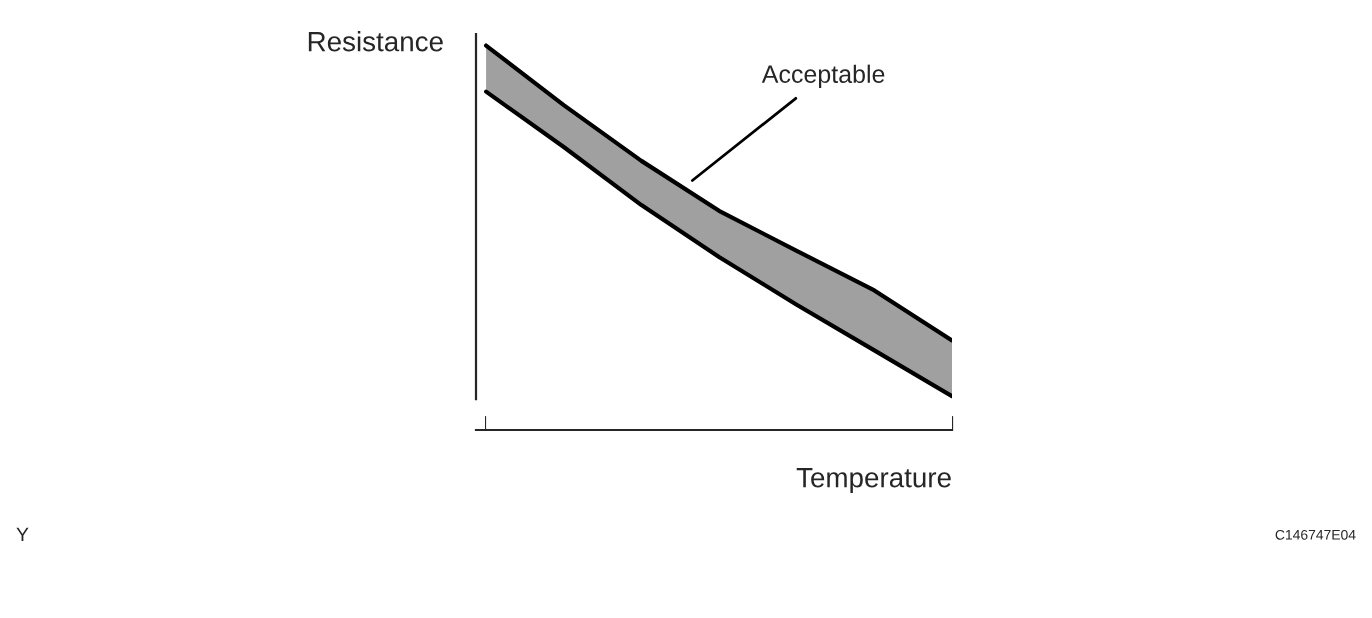  Describe the element at coordinates (22, 534) in the screenshot. I see `text: Y` at that location.